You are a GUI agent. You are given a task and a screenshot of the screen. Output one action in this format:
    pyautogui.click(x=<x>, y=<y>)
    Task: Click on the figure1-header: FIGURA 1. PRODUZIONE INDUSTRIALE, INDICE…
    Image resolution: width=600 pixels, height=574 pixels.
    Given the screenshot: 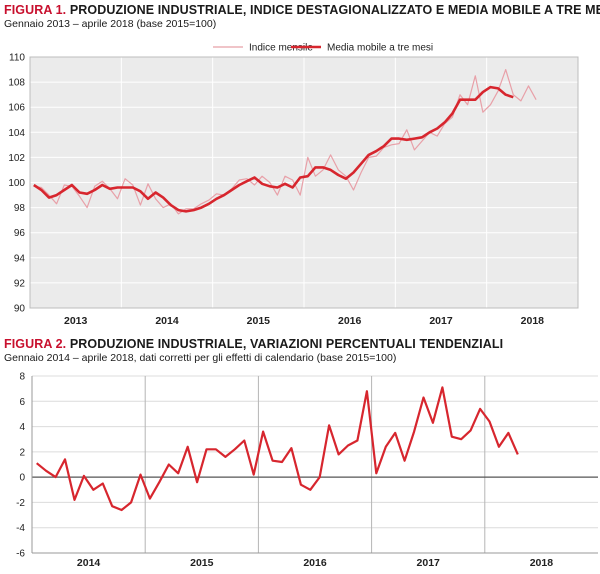 What is the action you would take?
    pyautogui.click(x=302, y=16)
    